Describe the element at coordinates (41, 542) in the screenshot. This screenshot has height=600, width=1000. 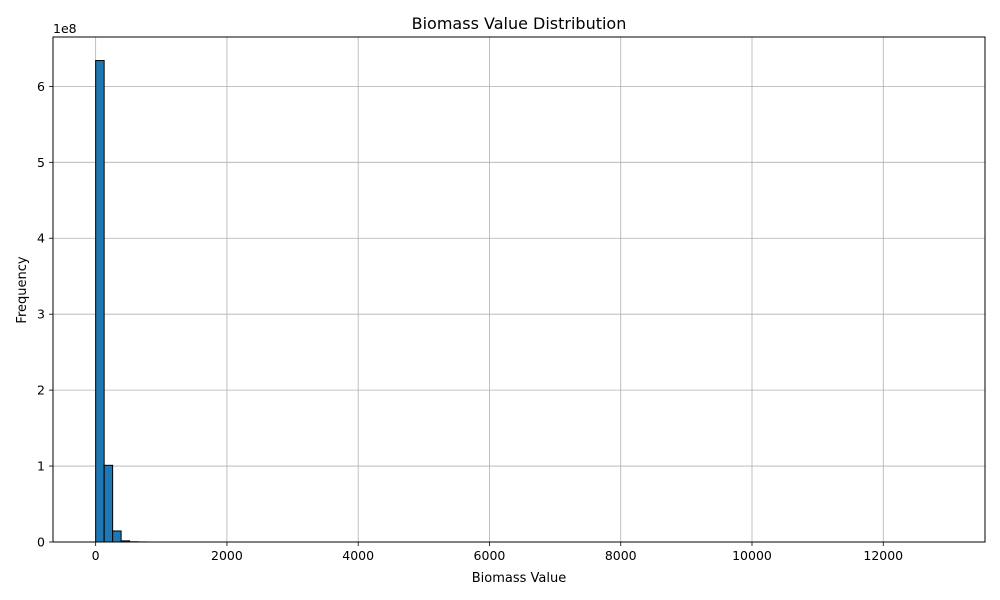
I see `y-tick-label: 0` at that location.